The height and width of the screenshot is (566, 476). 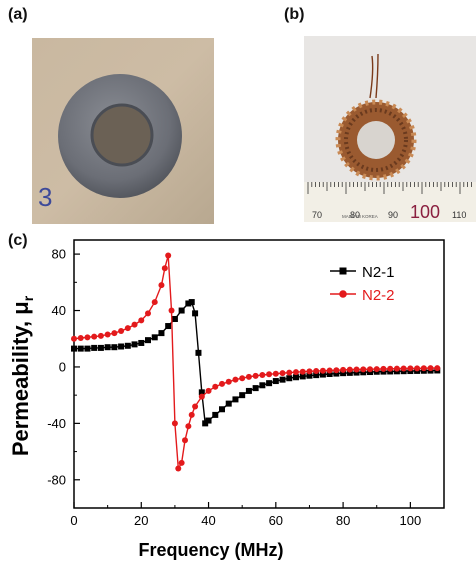 I want to click on x-tick-label-100: 100, so click(x=411, y=520).